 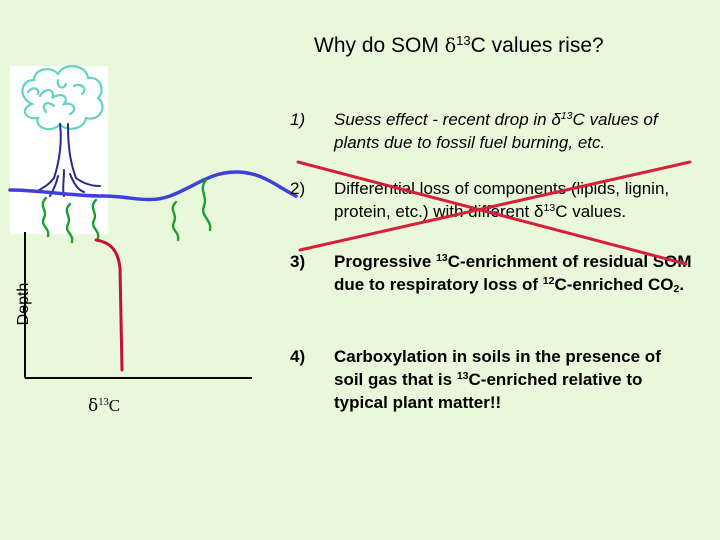 I want to click on list-item-number: 4), so click(x=298, y=356).